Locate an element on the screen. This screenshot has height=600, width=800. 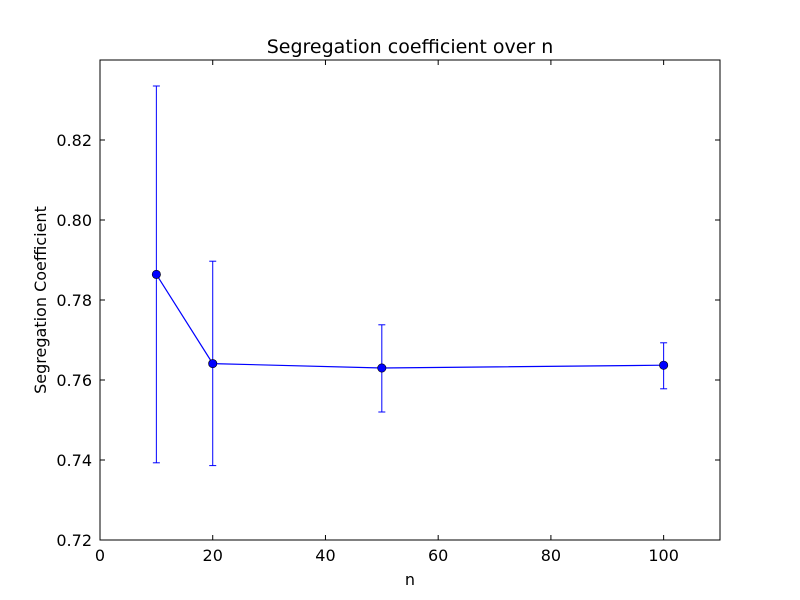
x-tick-label: 0 is located at coordinates (100, 555).